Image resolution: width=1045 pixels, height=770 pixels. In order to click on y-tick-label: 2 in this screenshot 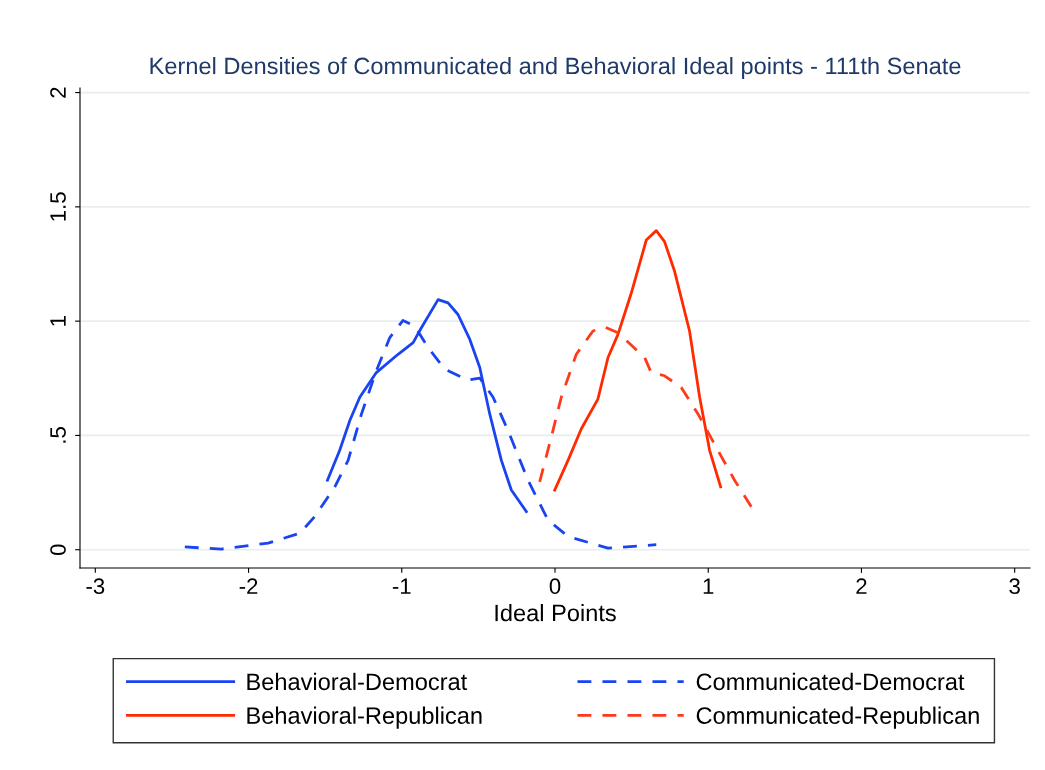, I will do `click(58, 92)`.